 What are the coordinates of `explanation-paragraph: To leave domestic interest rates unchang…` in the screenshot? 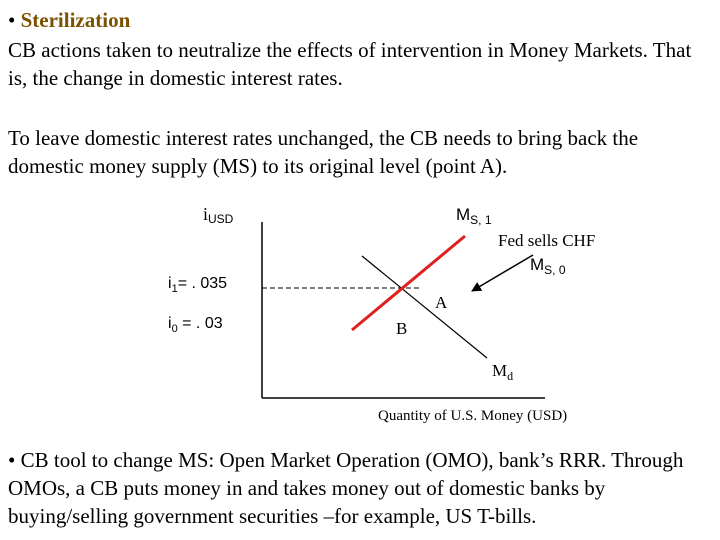 It's located at (323, 152).